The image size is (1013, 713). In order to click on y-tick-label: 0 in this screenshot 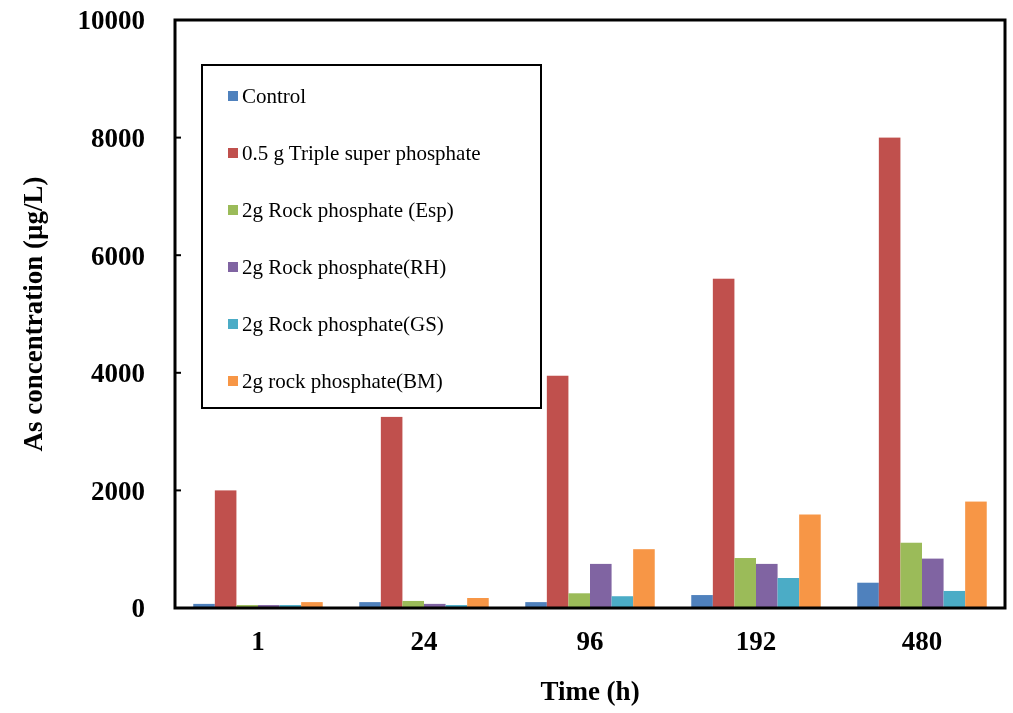, I will do `click(138, 608)`.